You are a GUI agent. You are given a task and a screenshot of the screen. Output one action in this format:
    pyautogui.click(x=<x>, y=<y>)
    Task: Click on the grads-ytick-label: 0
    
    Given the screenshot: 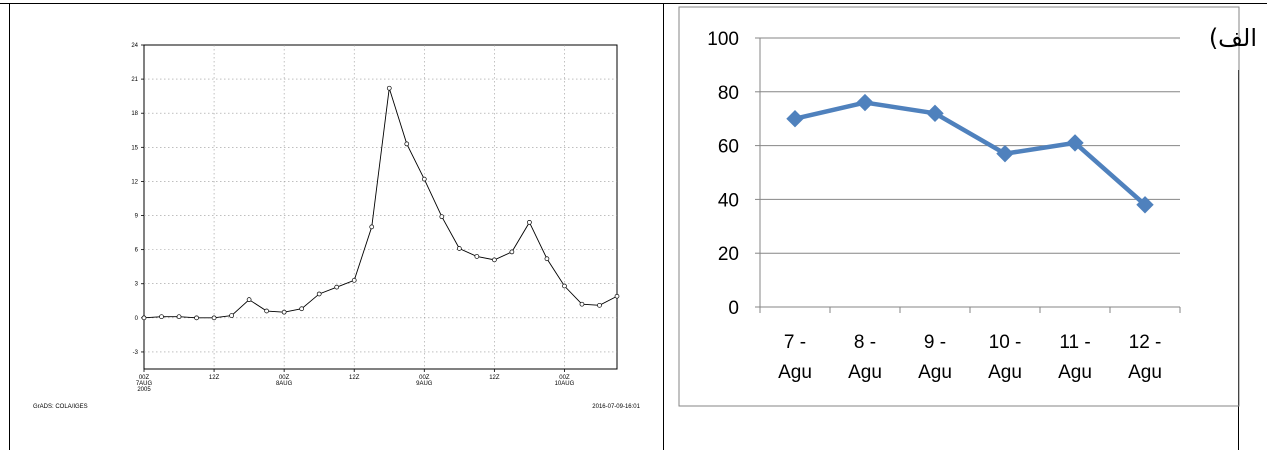 What is the action you would take?
    pyautogui.click(x=137, y=319)
    